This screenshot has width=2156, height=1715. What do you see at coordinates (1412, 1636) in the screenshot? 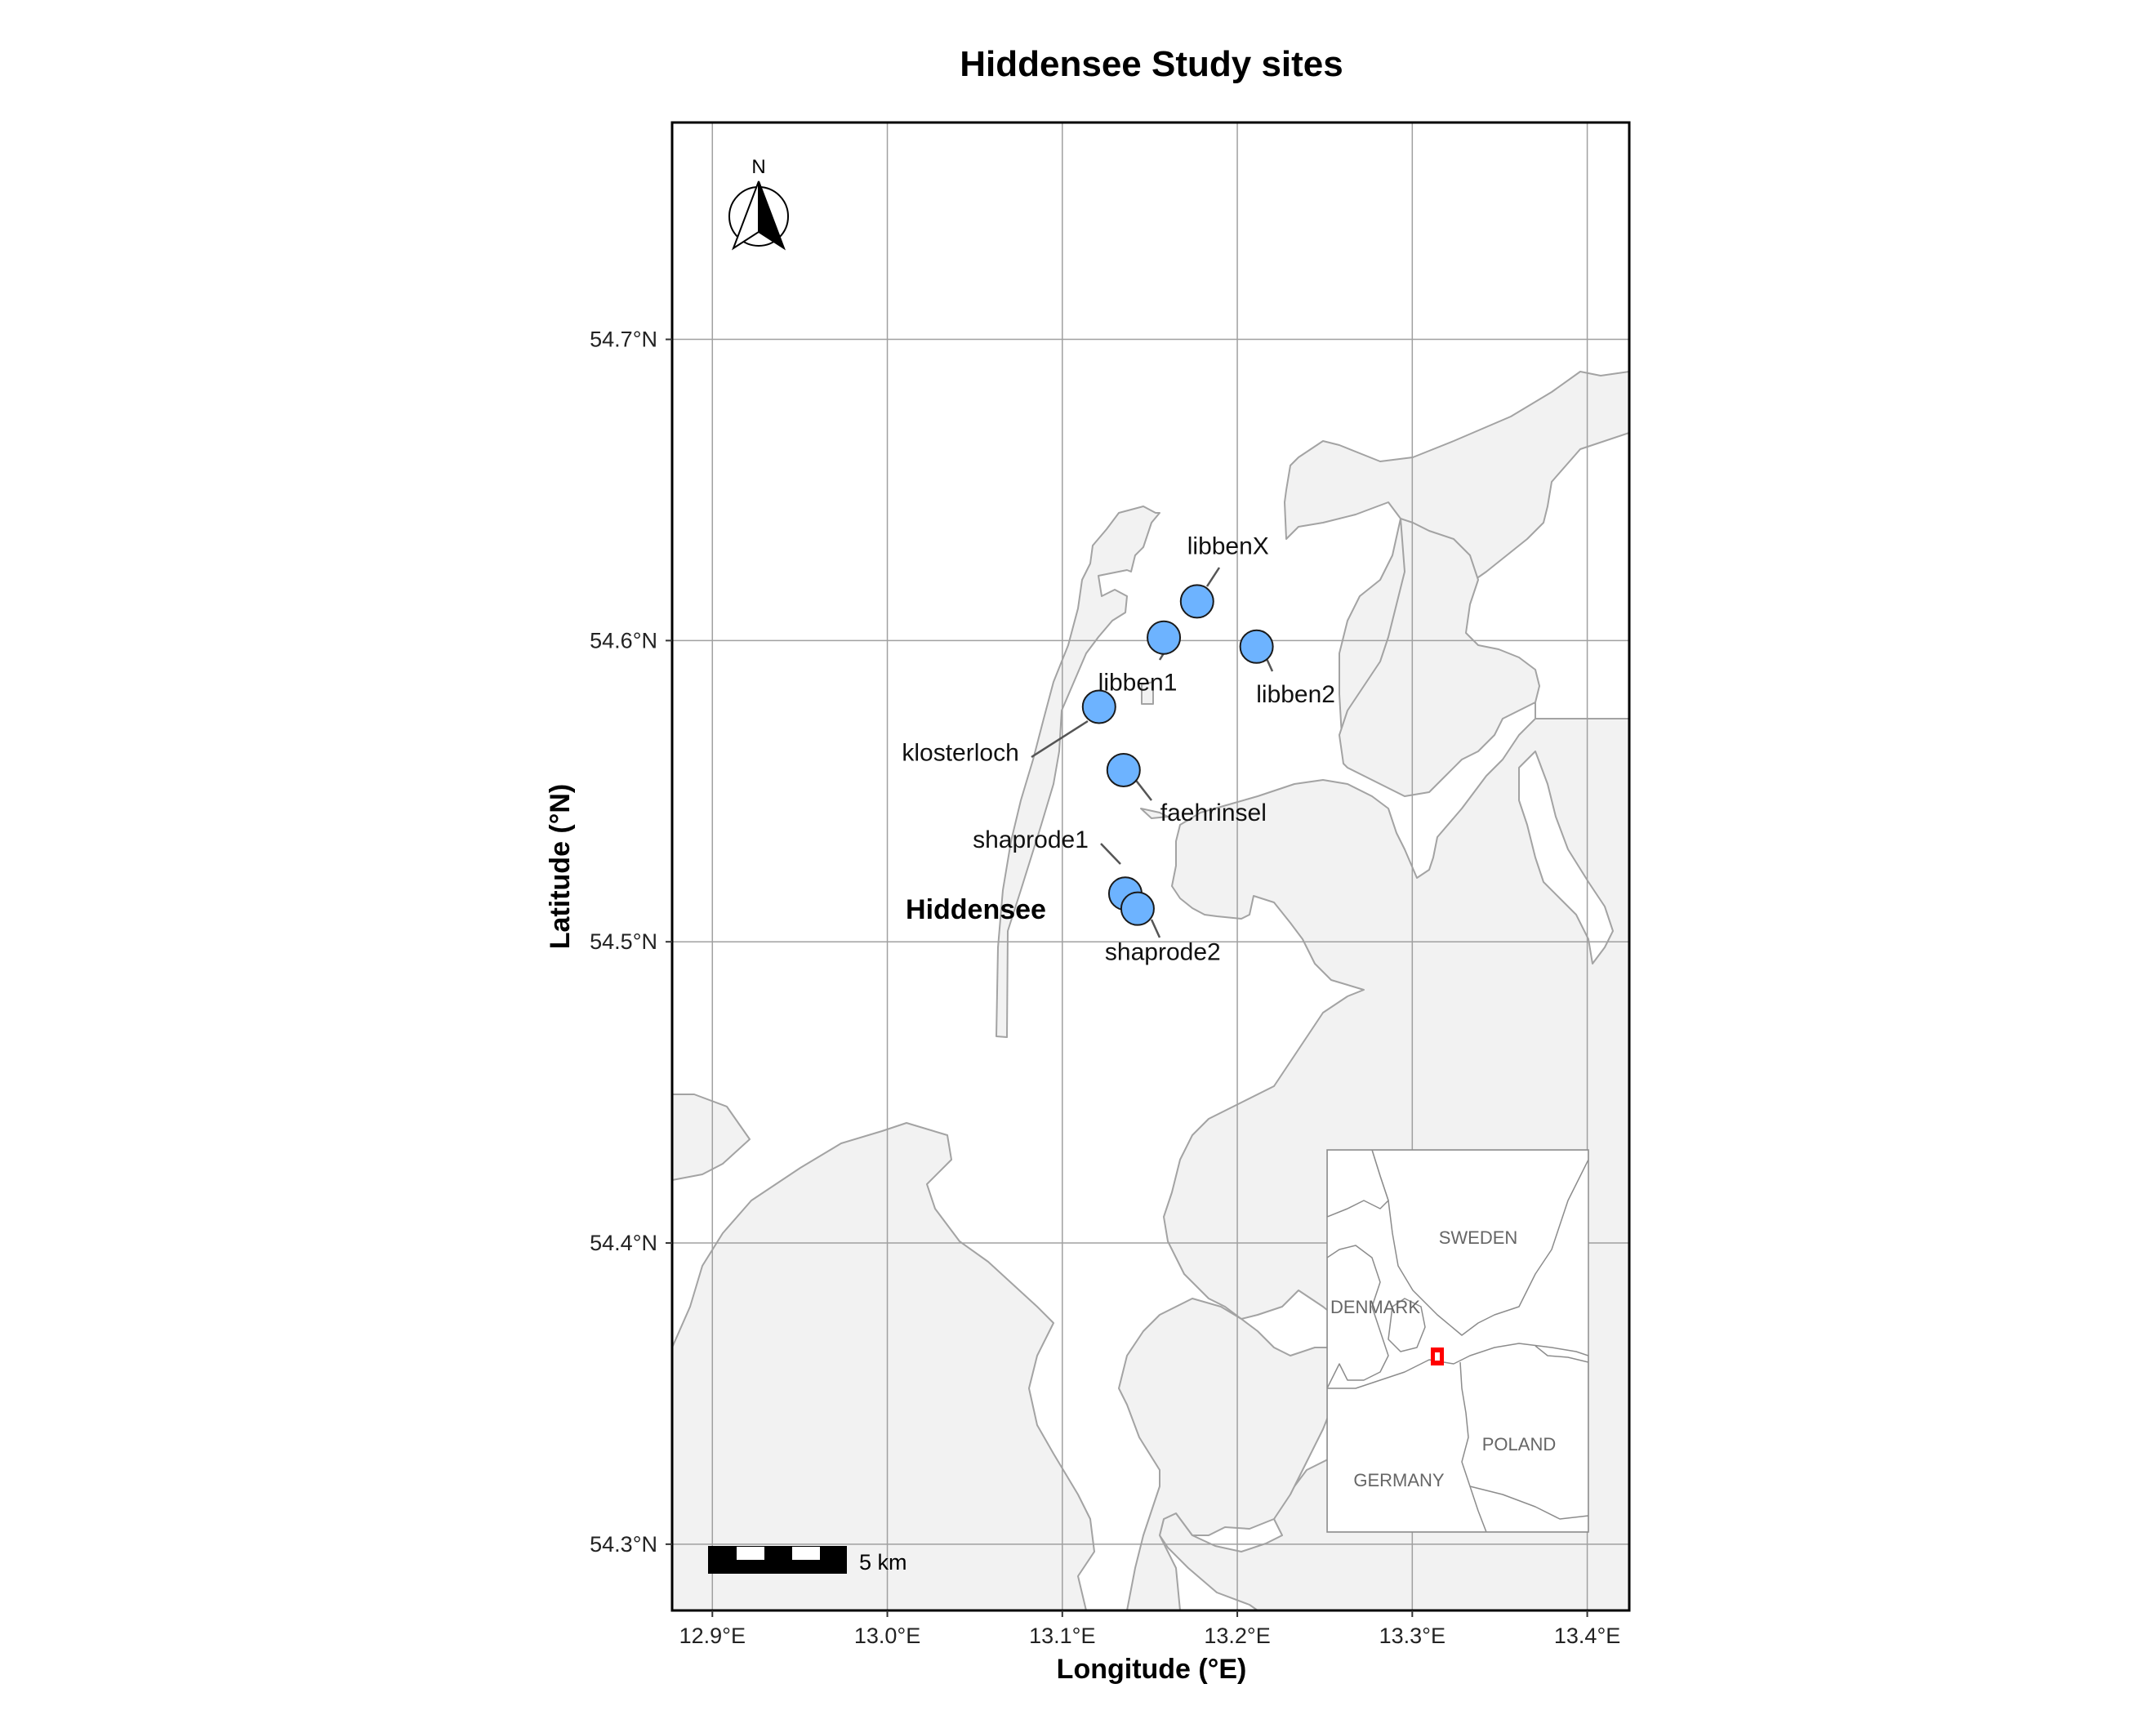
I see `x-tick-label: 13.3°E` at bounding box center [1412, 1636].